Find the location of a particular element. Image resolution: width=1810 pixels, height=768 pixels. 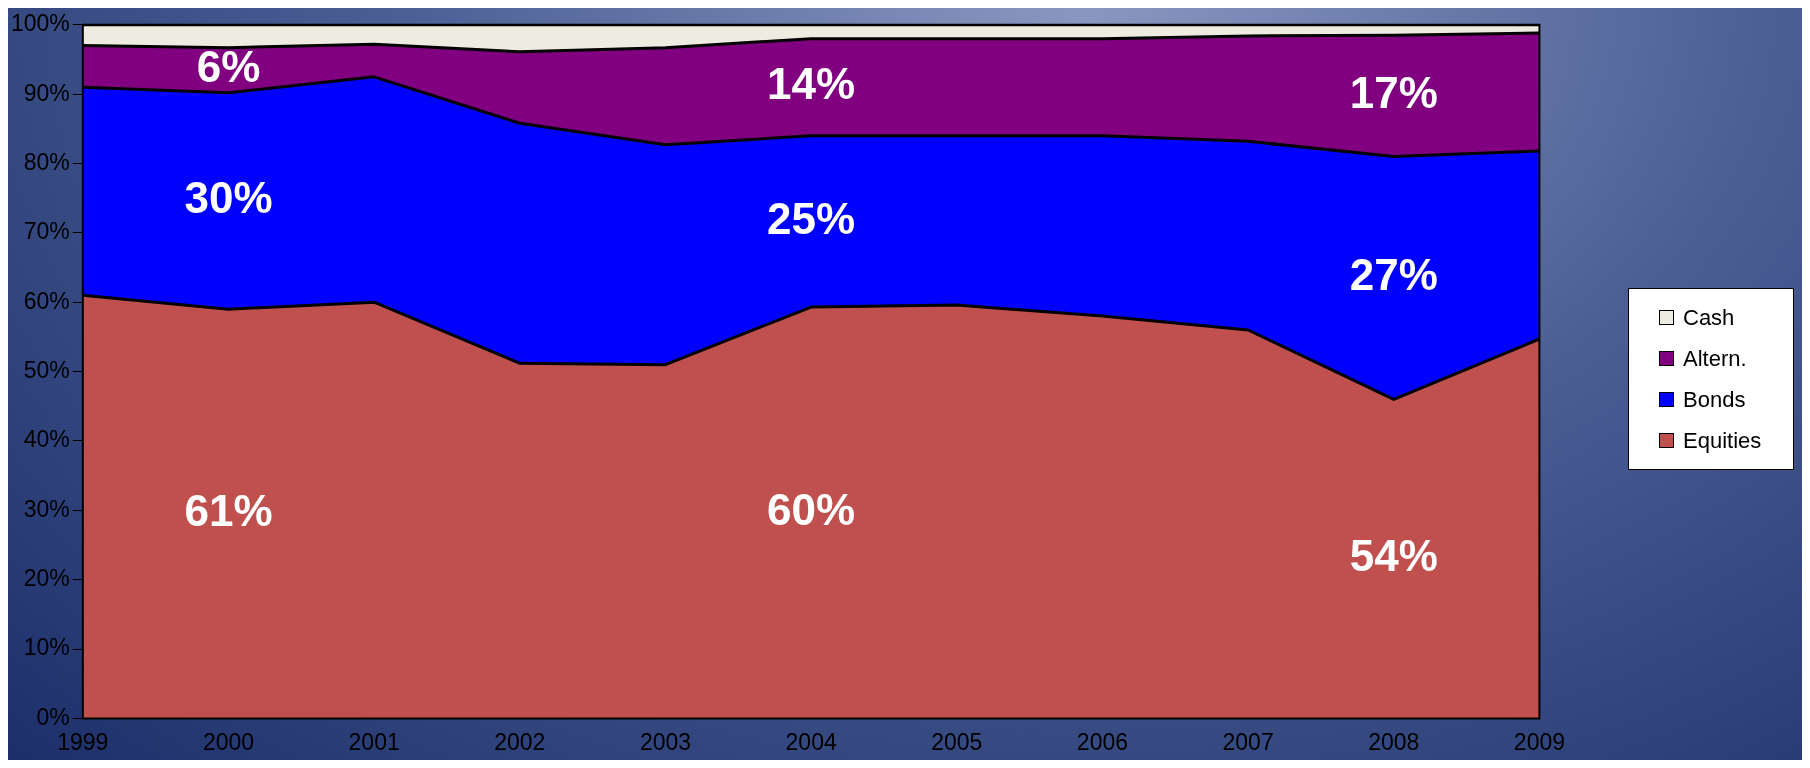

x-tick-label: 2001 is located at coordinates (374, 741).